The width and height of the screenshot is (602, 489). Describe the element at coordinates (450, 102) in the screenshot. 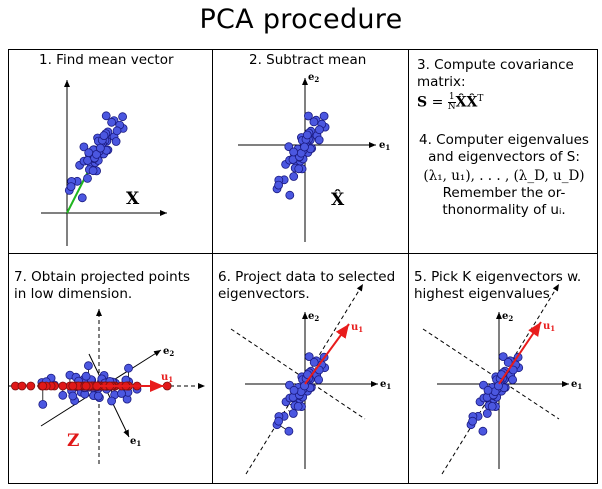

I see `covariance-formula: S = 1 N X̂X̂T` at that location.